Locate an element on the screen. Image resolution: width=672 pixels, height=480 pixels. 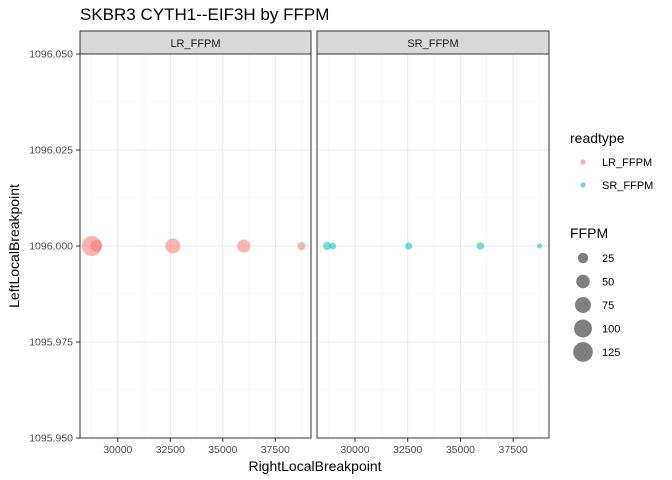
legend-size-label: 100 is located at coordinates (611, 330).